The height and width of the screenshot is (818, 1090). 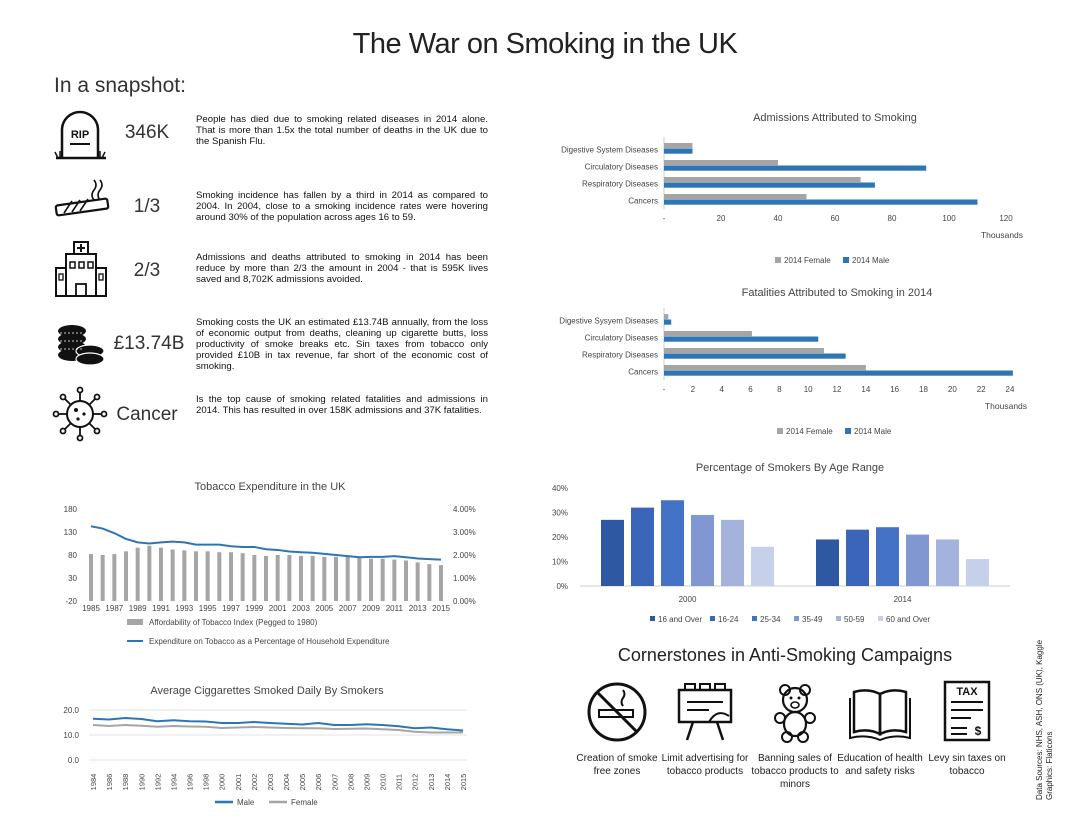 What do you see at coordinates (967, 692) in the screenshot?
I see `tax-label: TAX` at bounding box center [967, 692].